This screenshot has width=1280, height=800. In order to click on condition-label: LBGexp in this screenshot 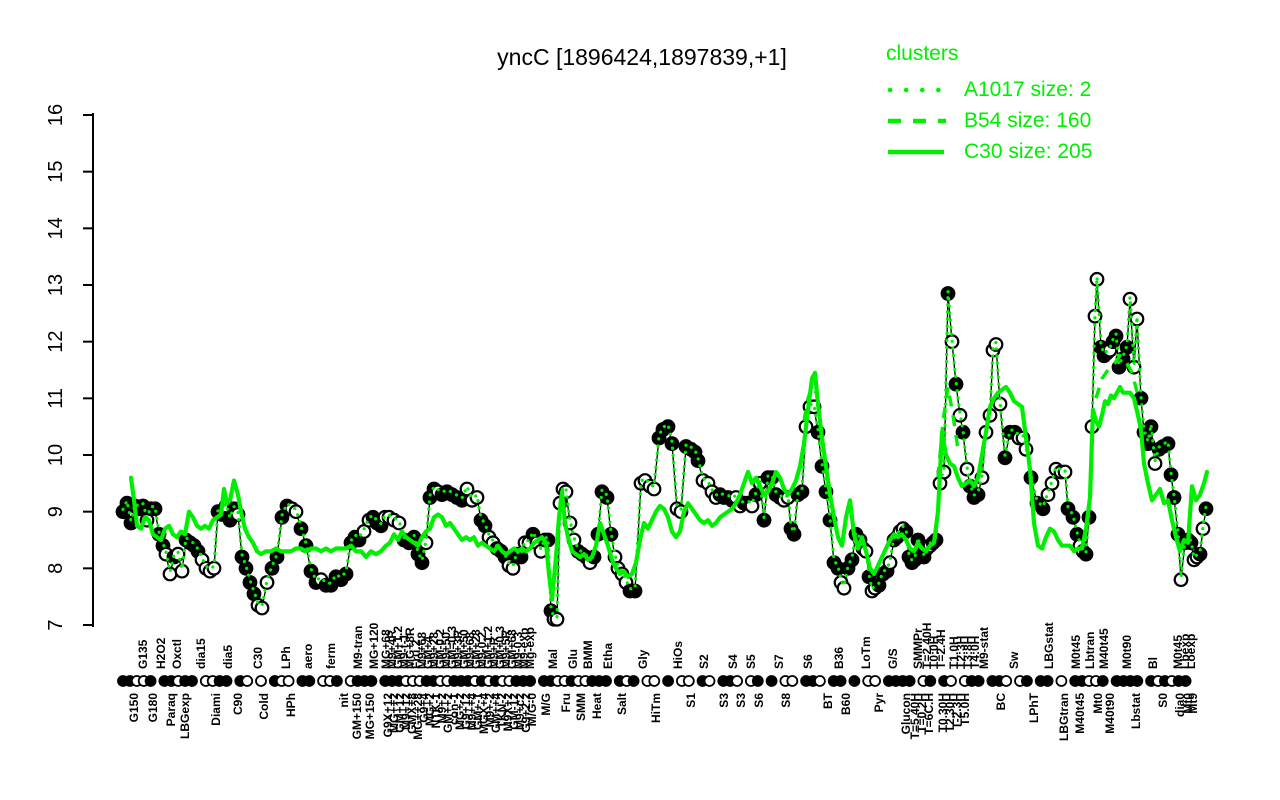, I will do `click(185, 716)`.